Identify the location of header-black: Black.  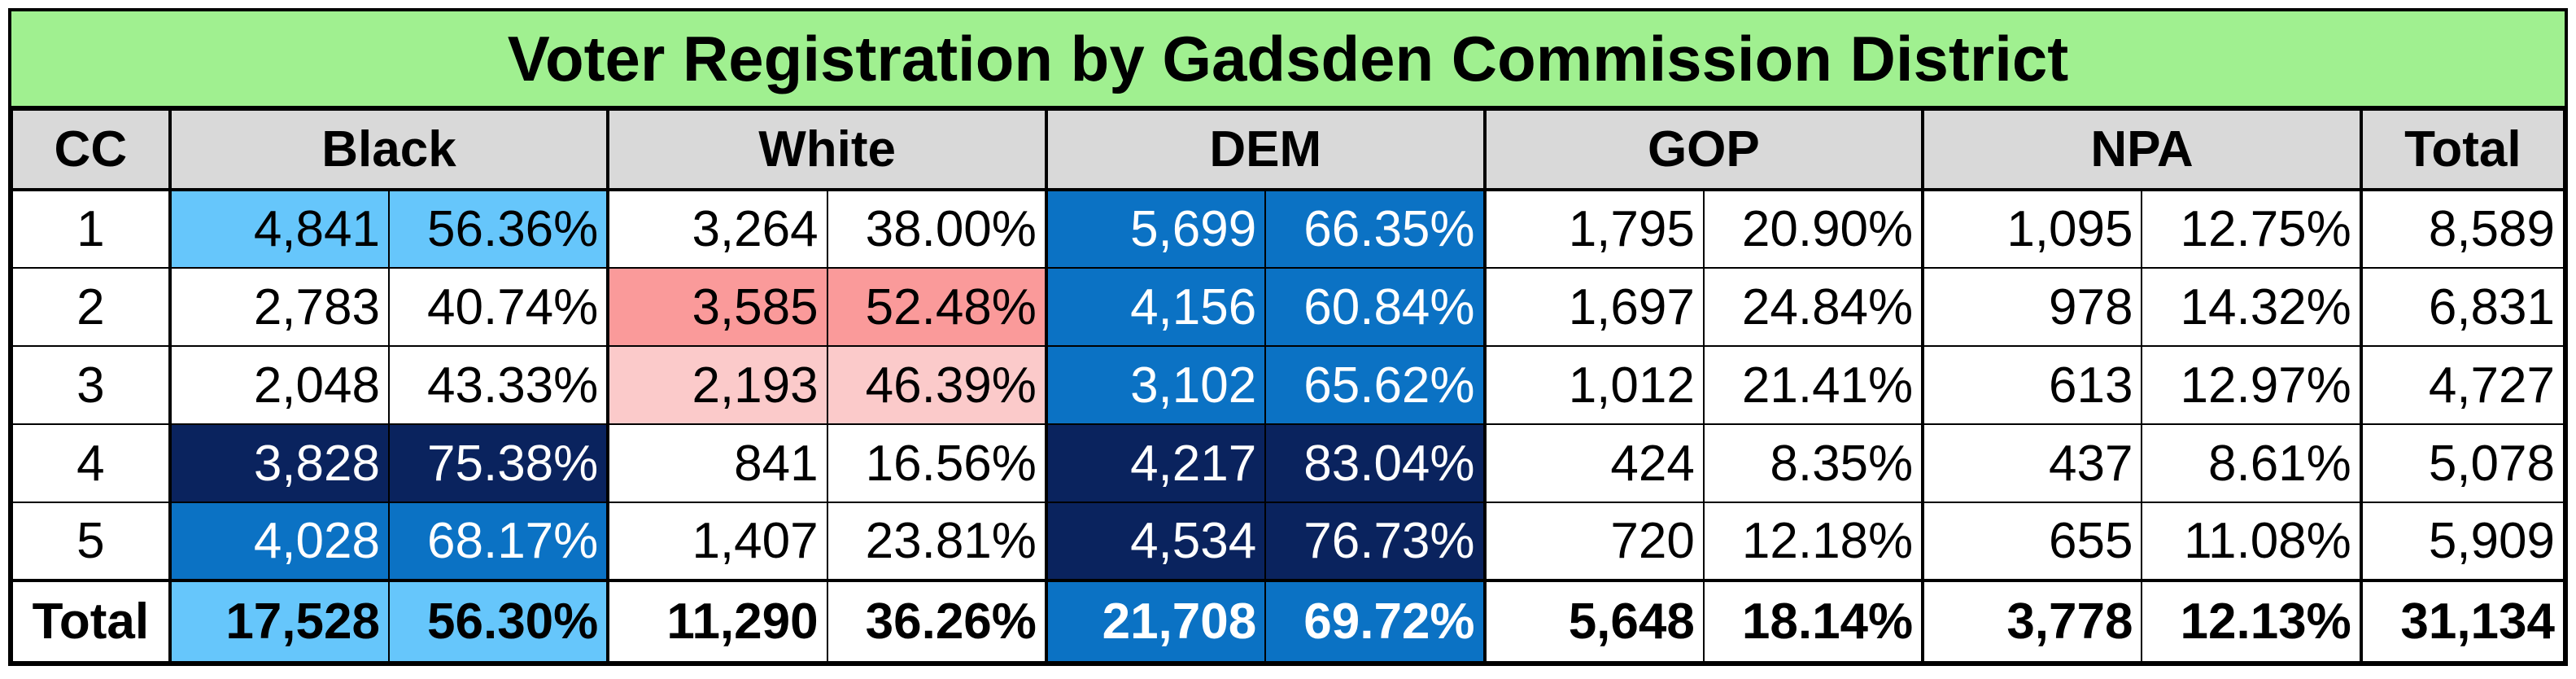
(388, 150).